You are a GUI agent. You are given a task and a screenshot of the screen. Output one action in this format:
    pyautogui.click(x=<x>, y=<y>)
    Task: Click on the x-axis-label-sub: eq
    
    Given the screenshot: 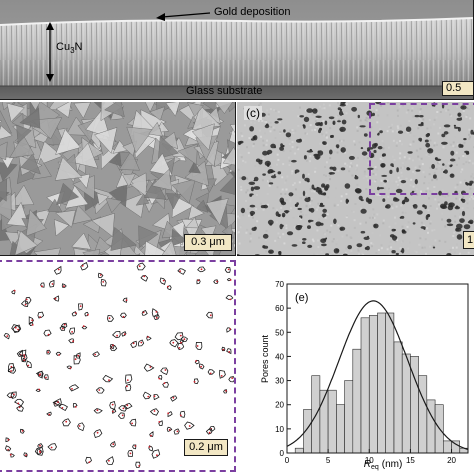 What is the action you would take?
    pyautogui.click(x=375, y=467)
    